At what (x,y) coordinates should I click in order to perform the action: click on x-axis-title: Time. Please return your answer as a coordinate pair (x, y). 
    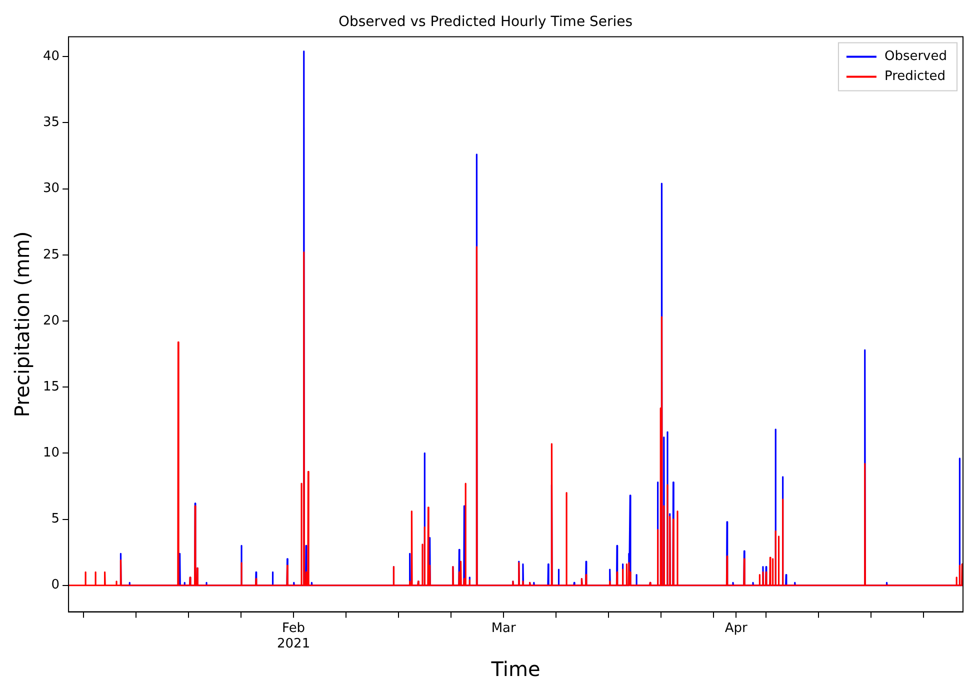
    Looking at the image, I should click on (515, 669).